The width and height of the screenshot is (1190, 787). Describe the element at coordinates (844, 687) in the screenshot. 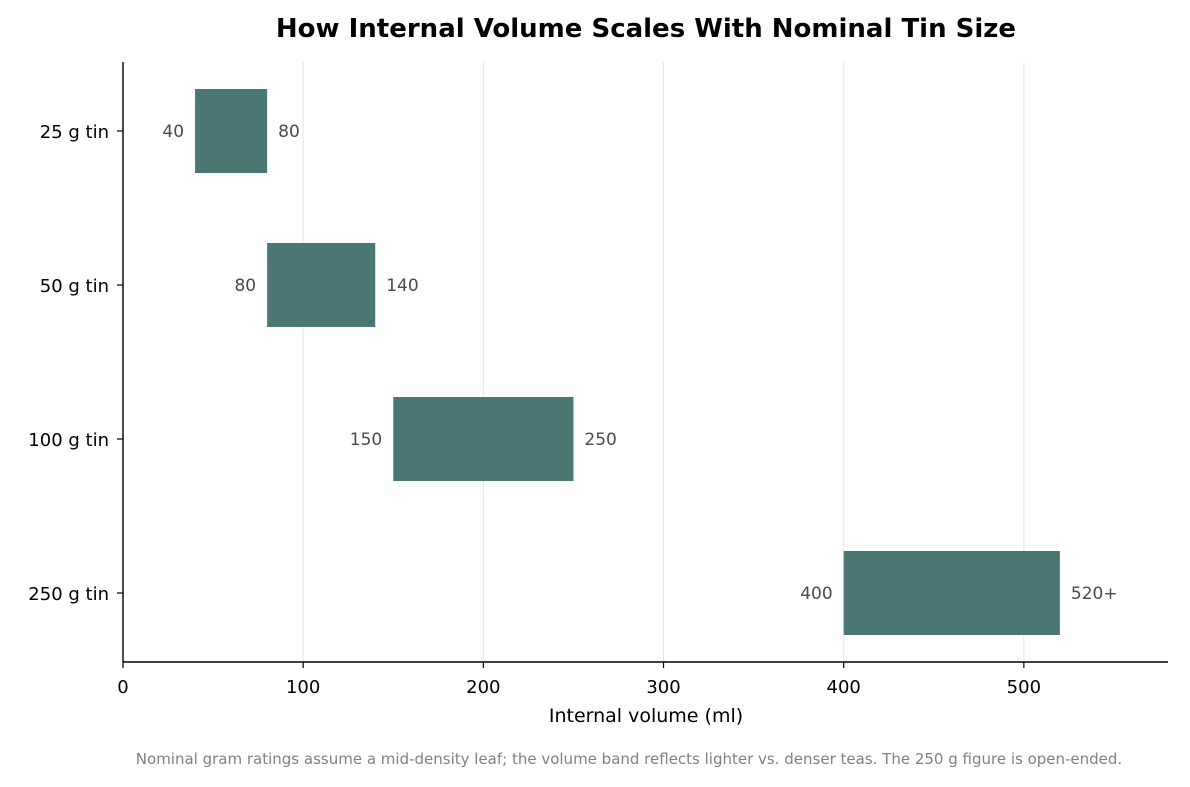

I see `x-tick-label-400: 400` at that location.